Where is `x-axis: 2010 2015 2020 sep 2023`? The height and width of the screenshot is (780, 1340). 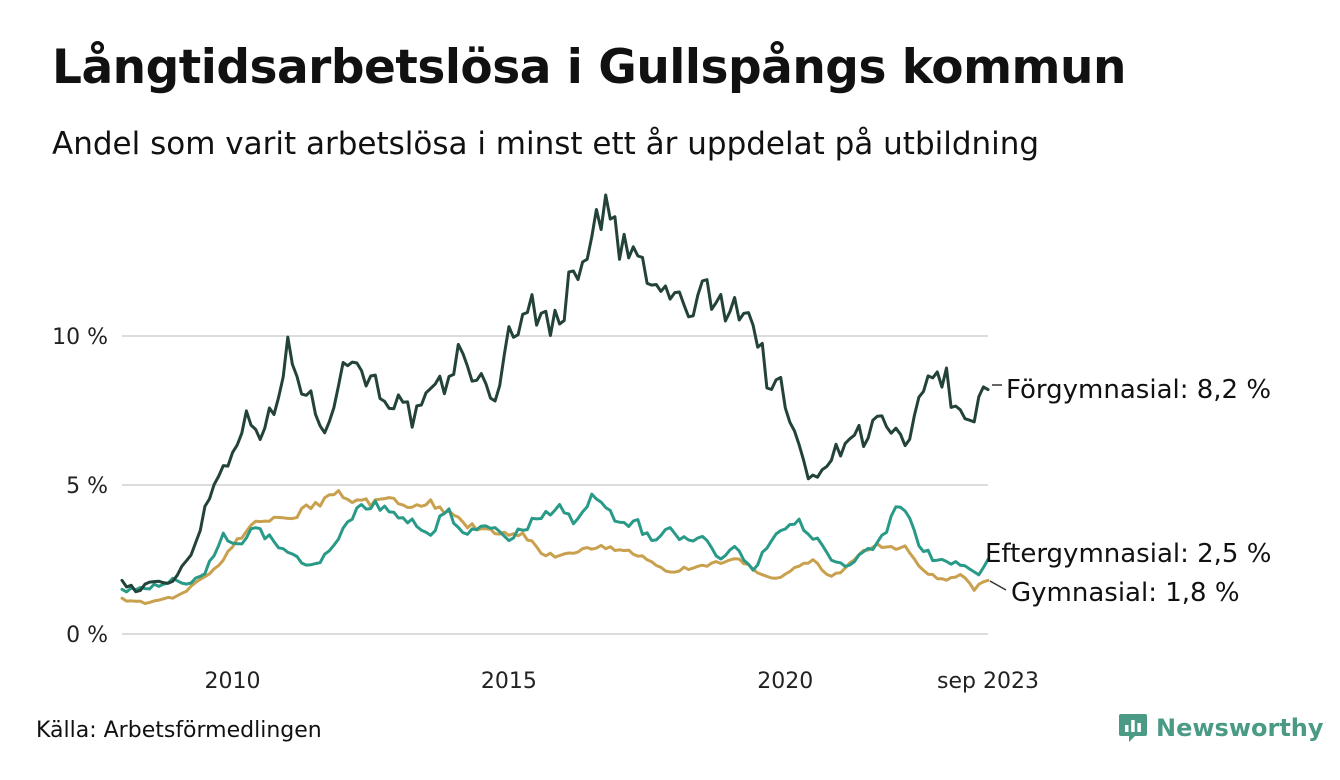
x-axis: 2010 2015 2020 sep 2023 is located at coordinates (622, 681).